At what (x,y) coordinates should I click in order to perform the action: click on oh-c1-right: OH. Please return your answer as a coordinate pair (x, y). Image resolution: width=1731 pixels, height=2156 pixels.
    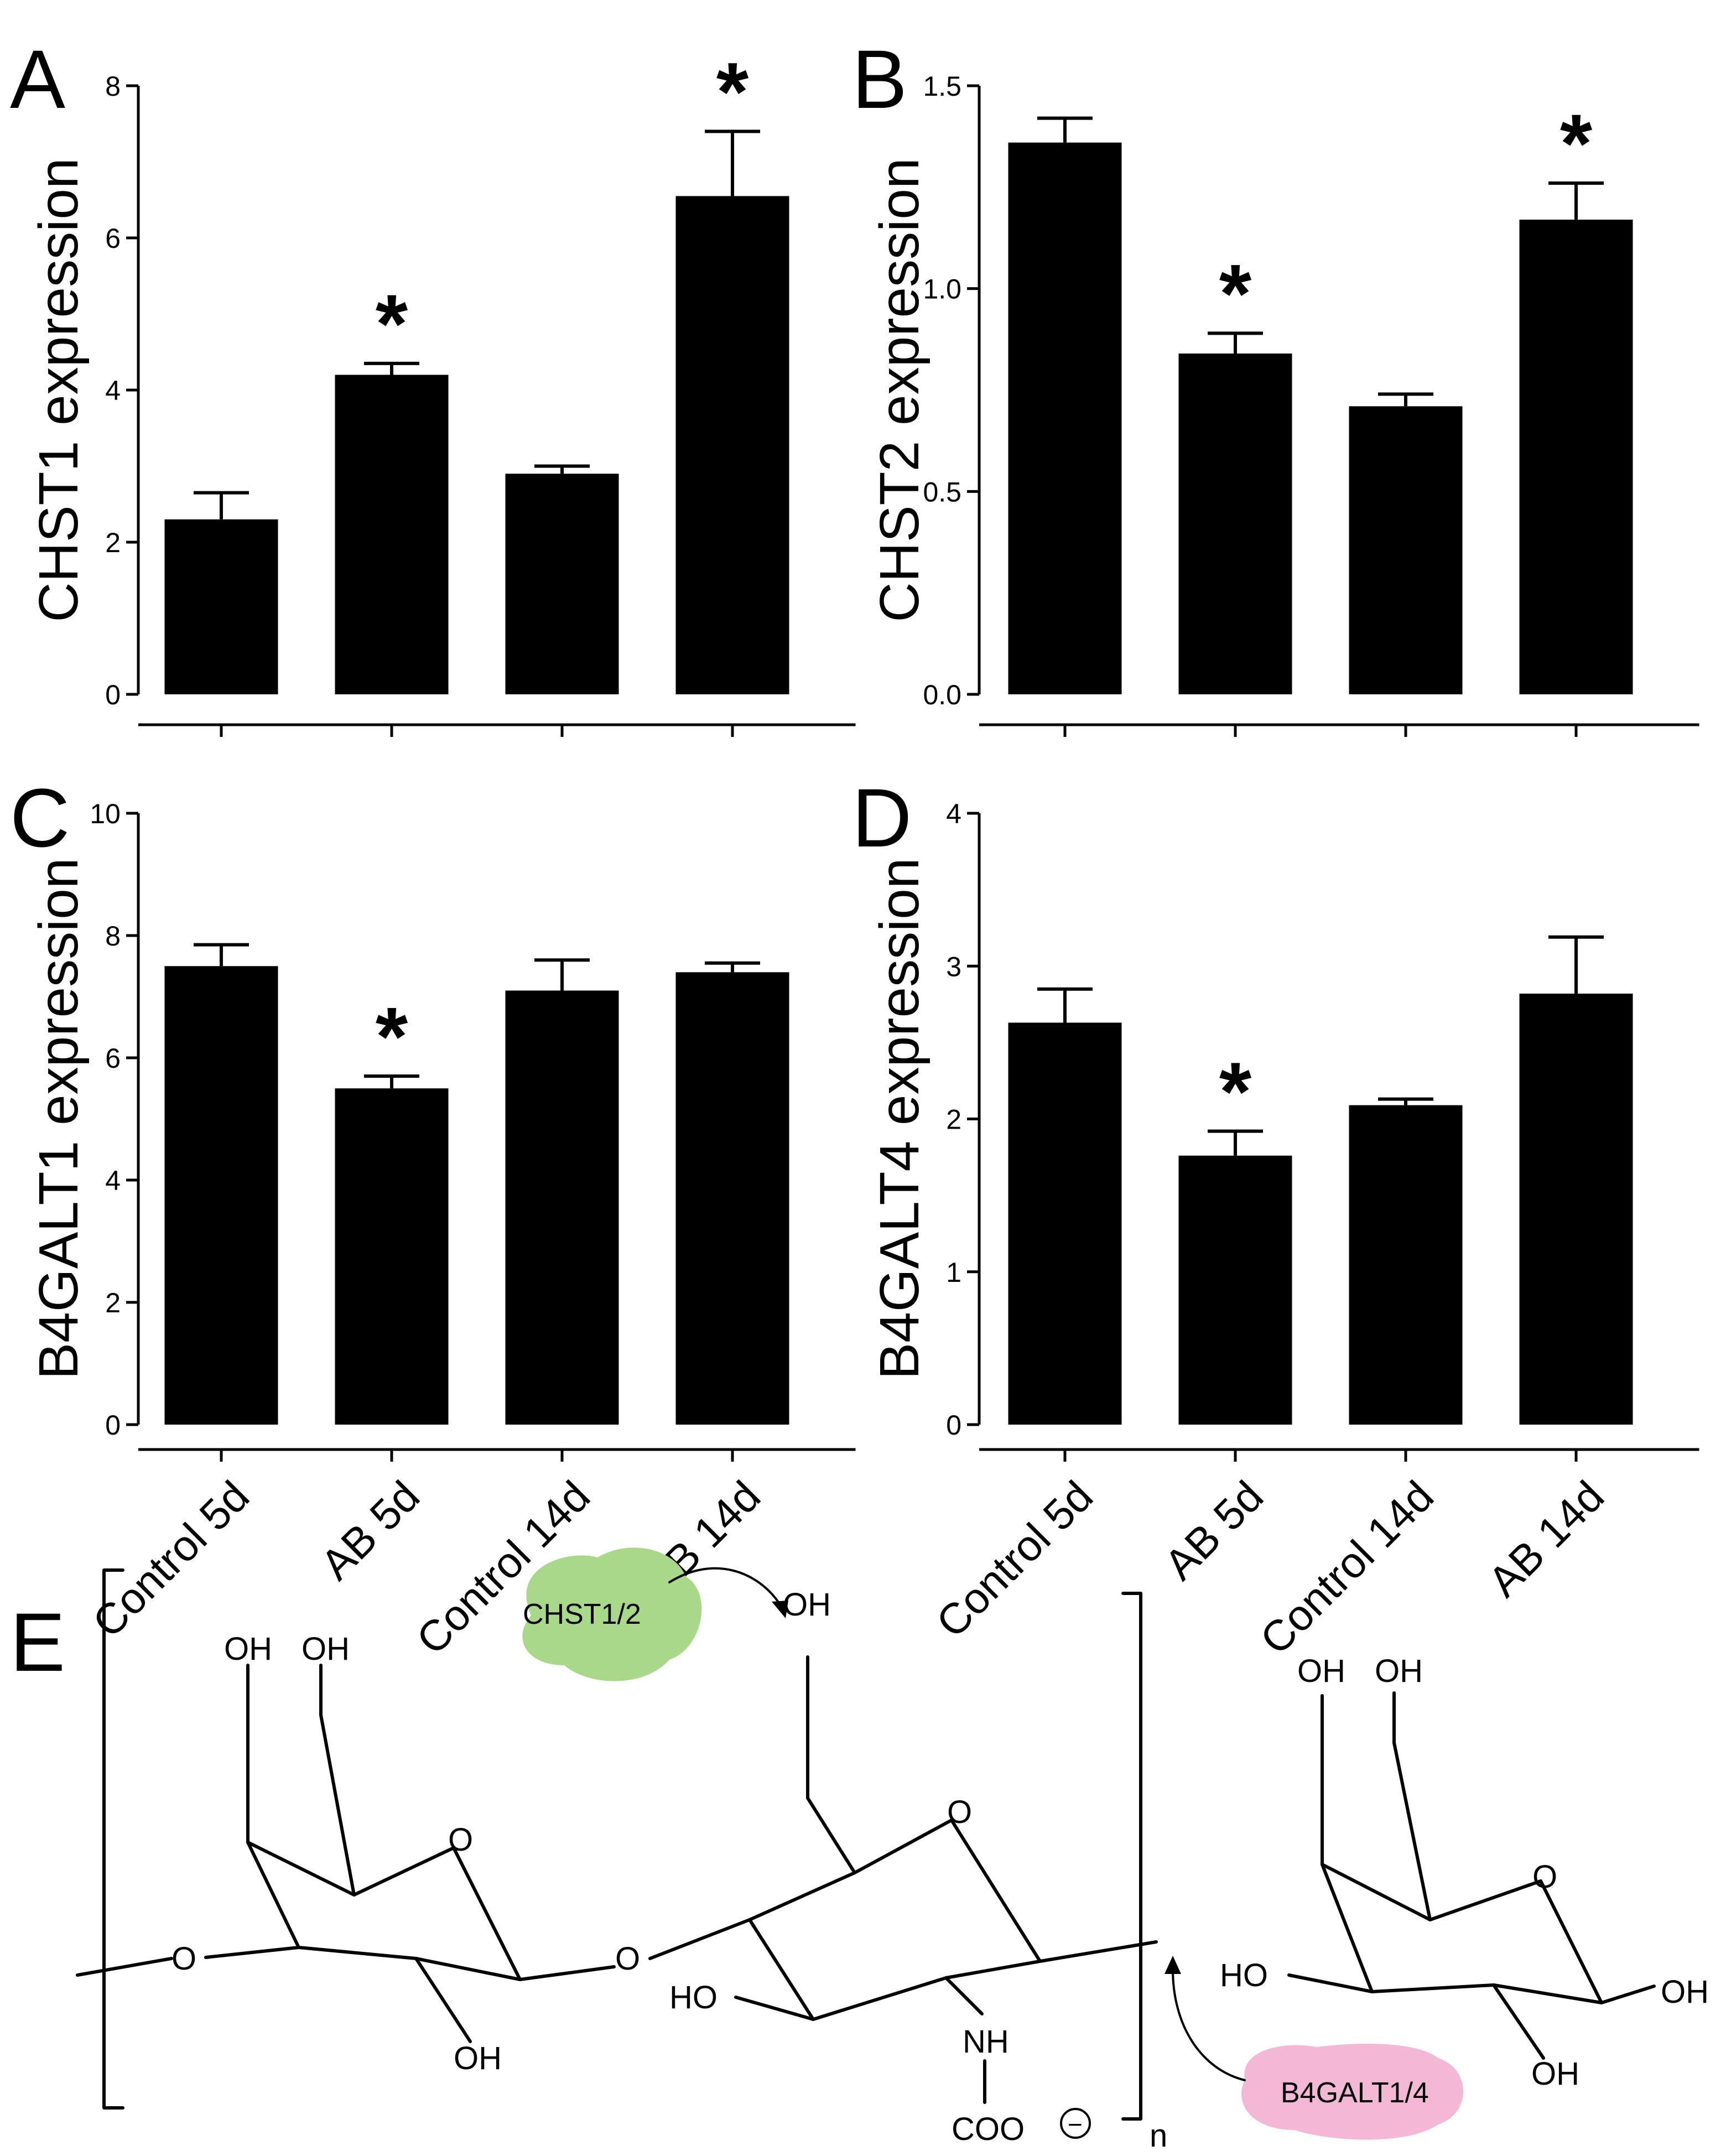
    Looking at the image, I should click on (1685, 1992).